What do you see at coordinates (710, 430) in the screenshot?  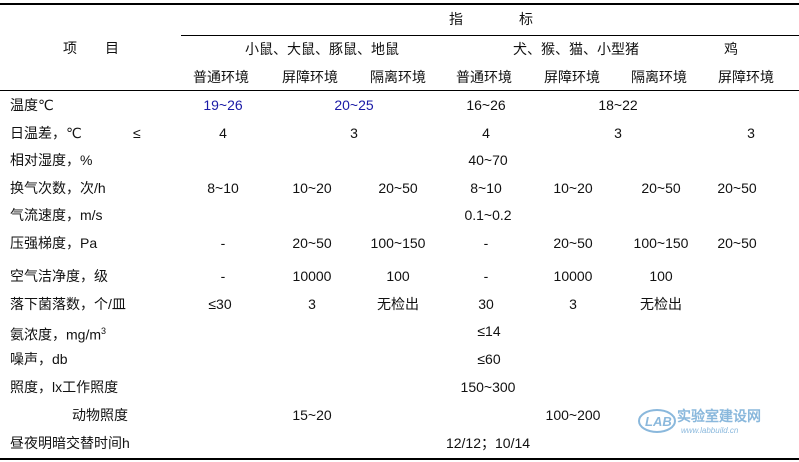 I see `watermark-url-text: www.labbuild.cn` at bounding box center [710, 430].